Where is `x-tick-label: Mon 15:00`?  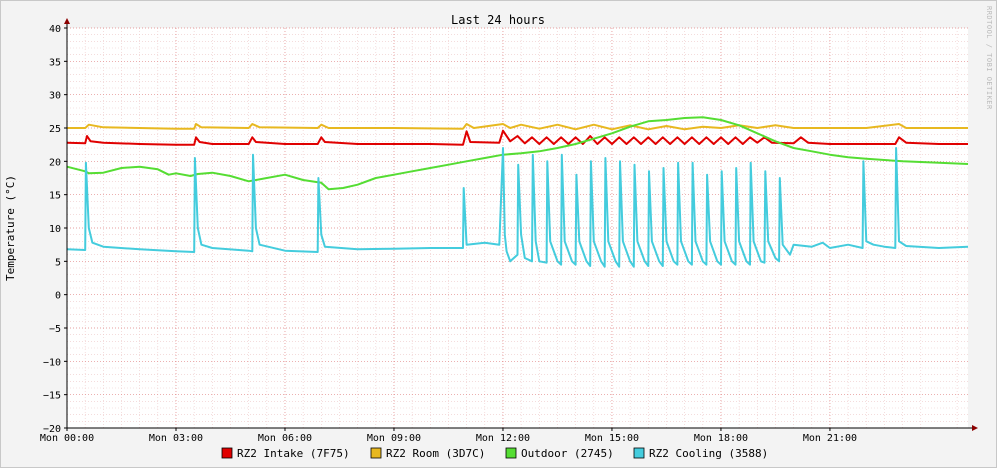 x-tick-label: Mon 15:00 is located at coordinates (612, 438).